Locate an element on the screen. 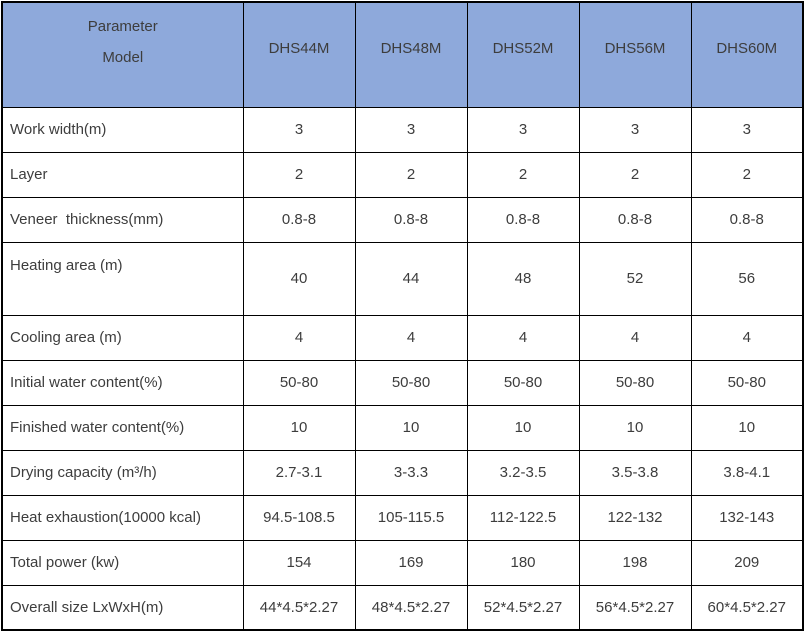  value-cell: 132-143 is located at coordinates (747, 517).